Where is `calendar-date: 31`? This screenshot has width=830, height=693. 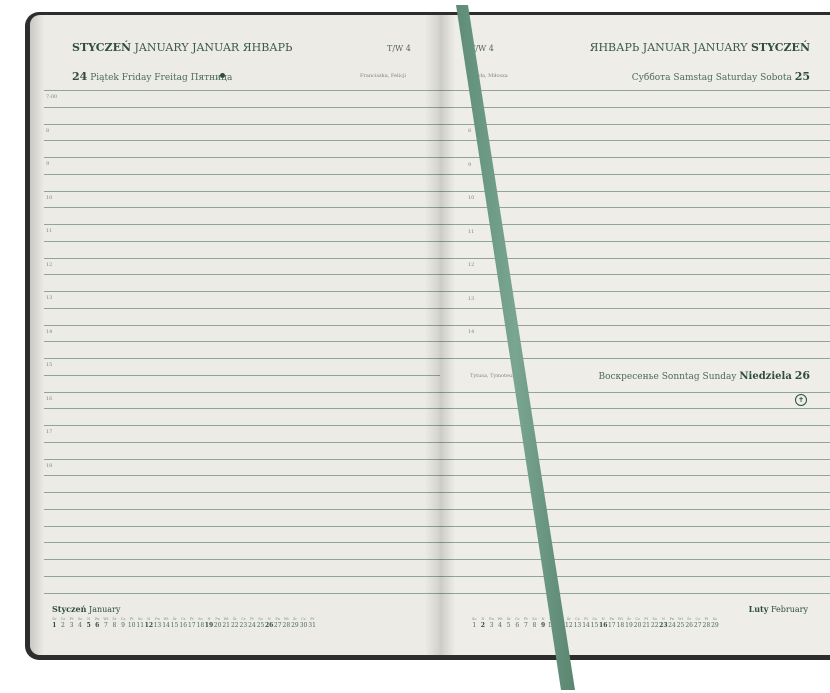
calendar-date: 31 is located at coordinates (312, 625).